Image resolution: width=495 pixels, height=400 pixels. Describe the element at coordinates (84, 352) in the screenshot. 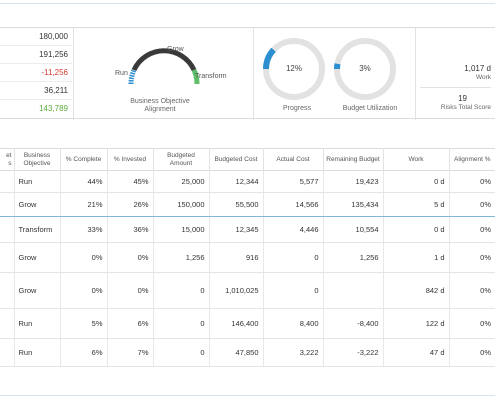

I see `cell-complete: 6%` at that location.